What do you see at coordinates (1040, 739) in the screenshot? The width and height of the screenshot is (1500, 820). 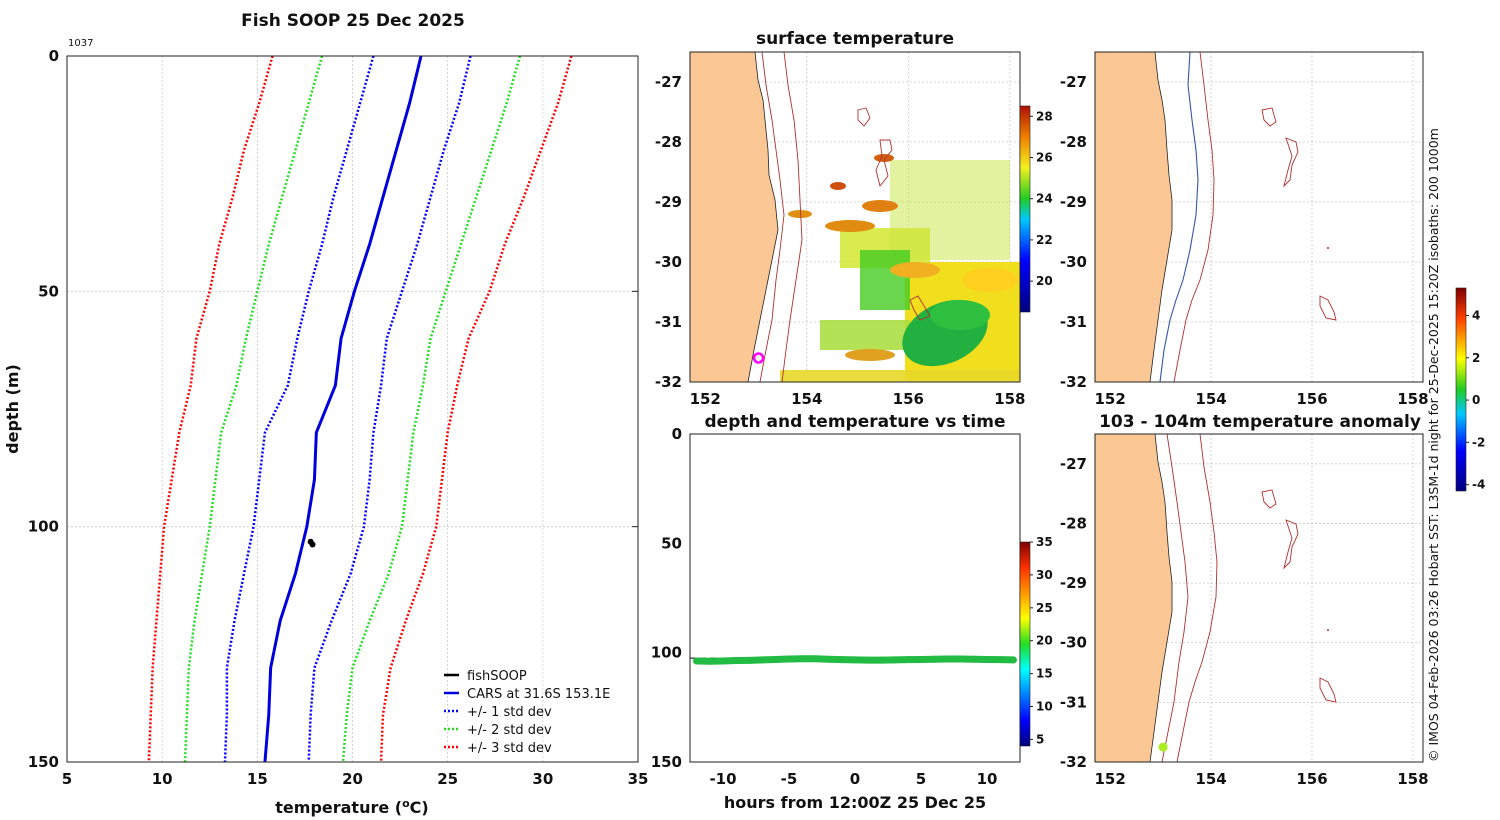 I see `colorbar-tick-label: 5` at bounding box center [1040, 739].